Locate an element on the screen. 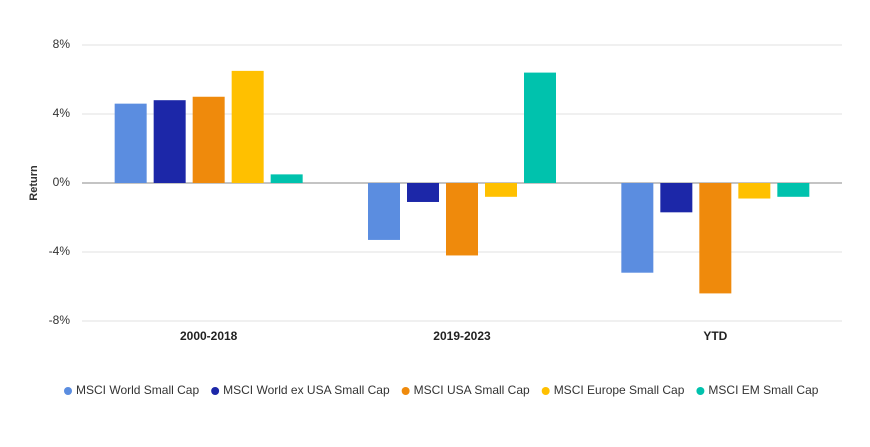 The width and height of the screenshot is (870, 447). y-tick-label: 8% is located at coordinates (62, 44).